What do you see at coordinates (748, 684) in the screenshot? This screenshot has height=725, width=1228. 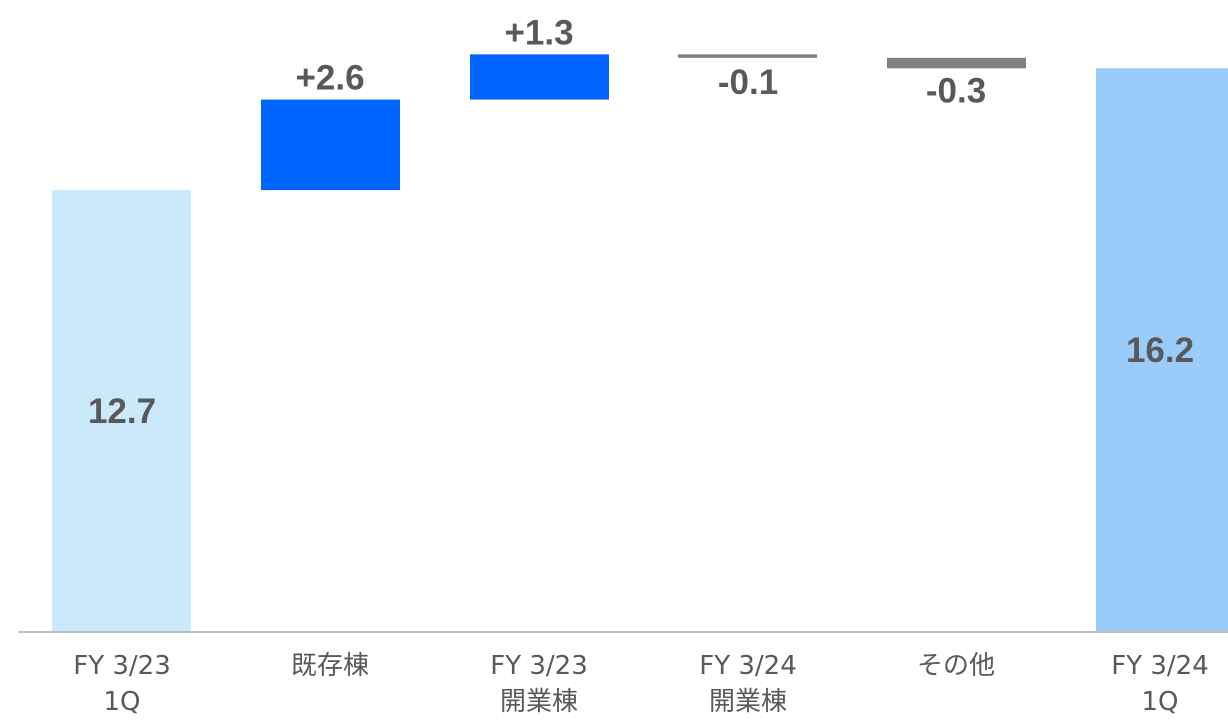 I see `x-tick-label-3: FY 3/24 開業棟` at bounding box center [748, 684].